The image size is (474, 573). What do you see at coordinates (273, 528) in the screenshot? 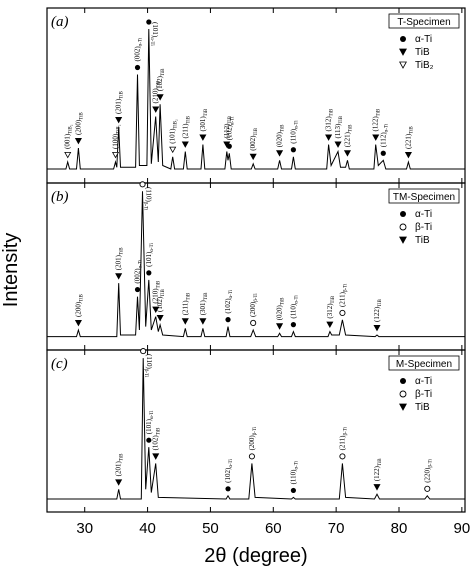
I see `x-tick-label: 60` at bounding box center [273, 528].